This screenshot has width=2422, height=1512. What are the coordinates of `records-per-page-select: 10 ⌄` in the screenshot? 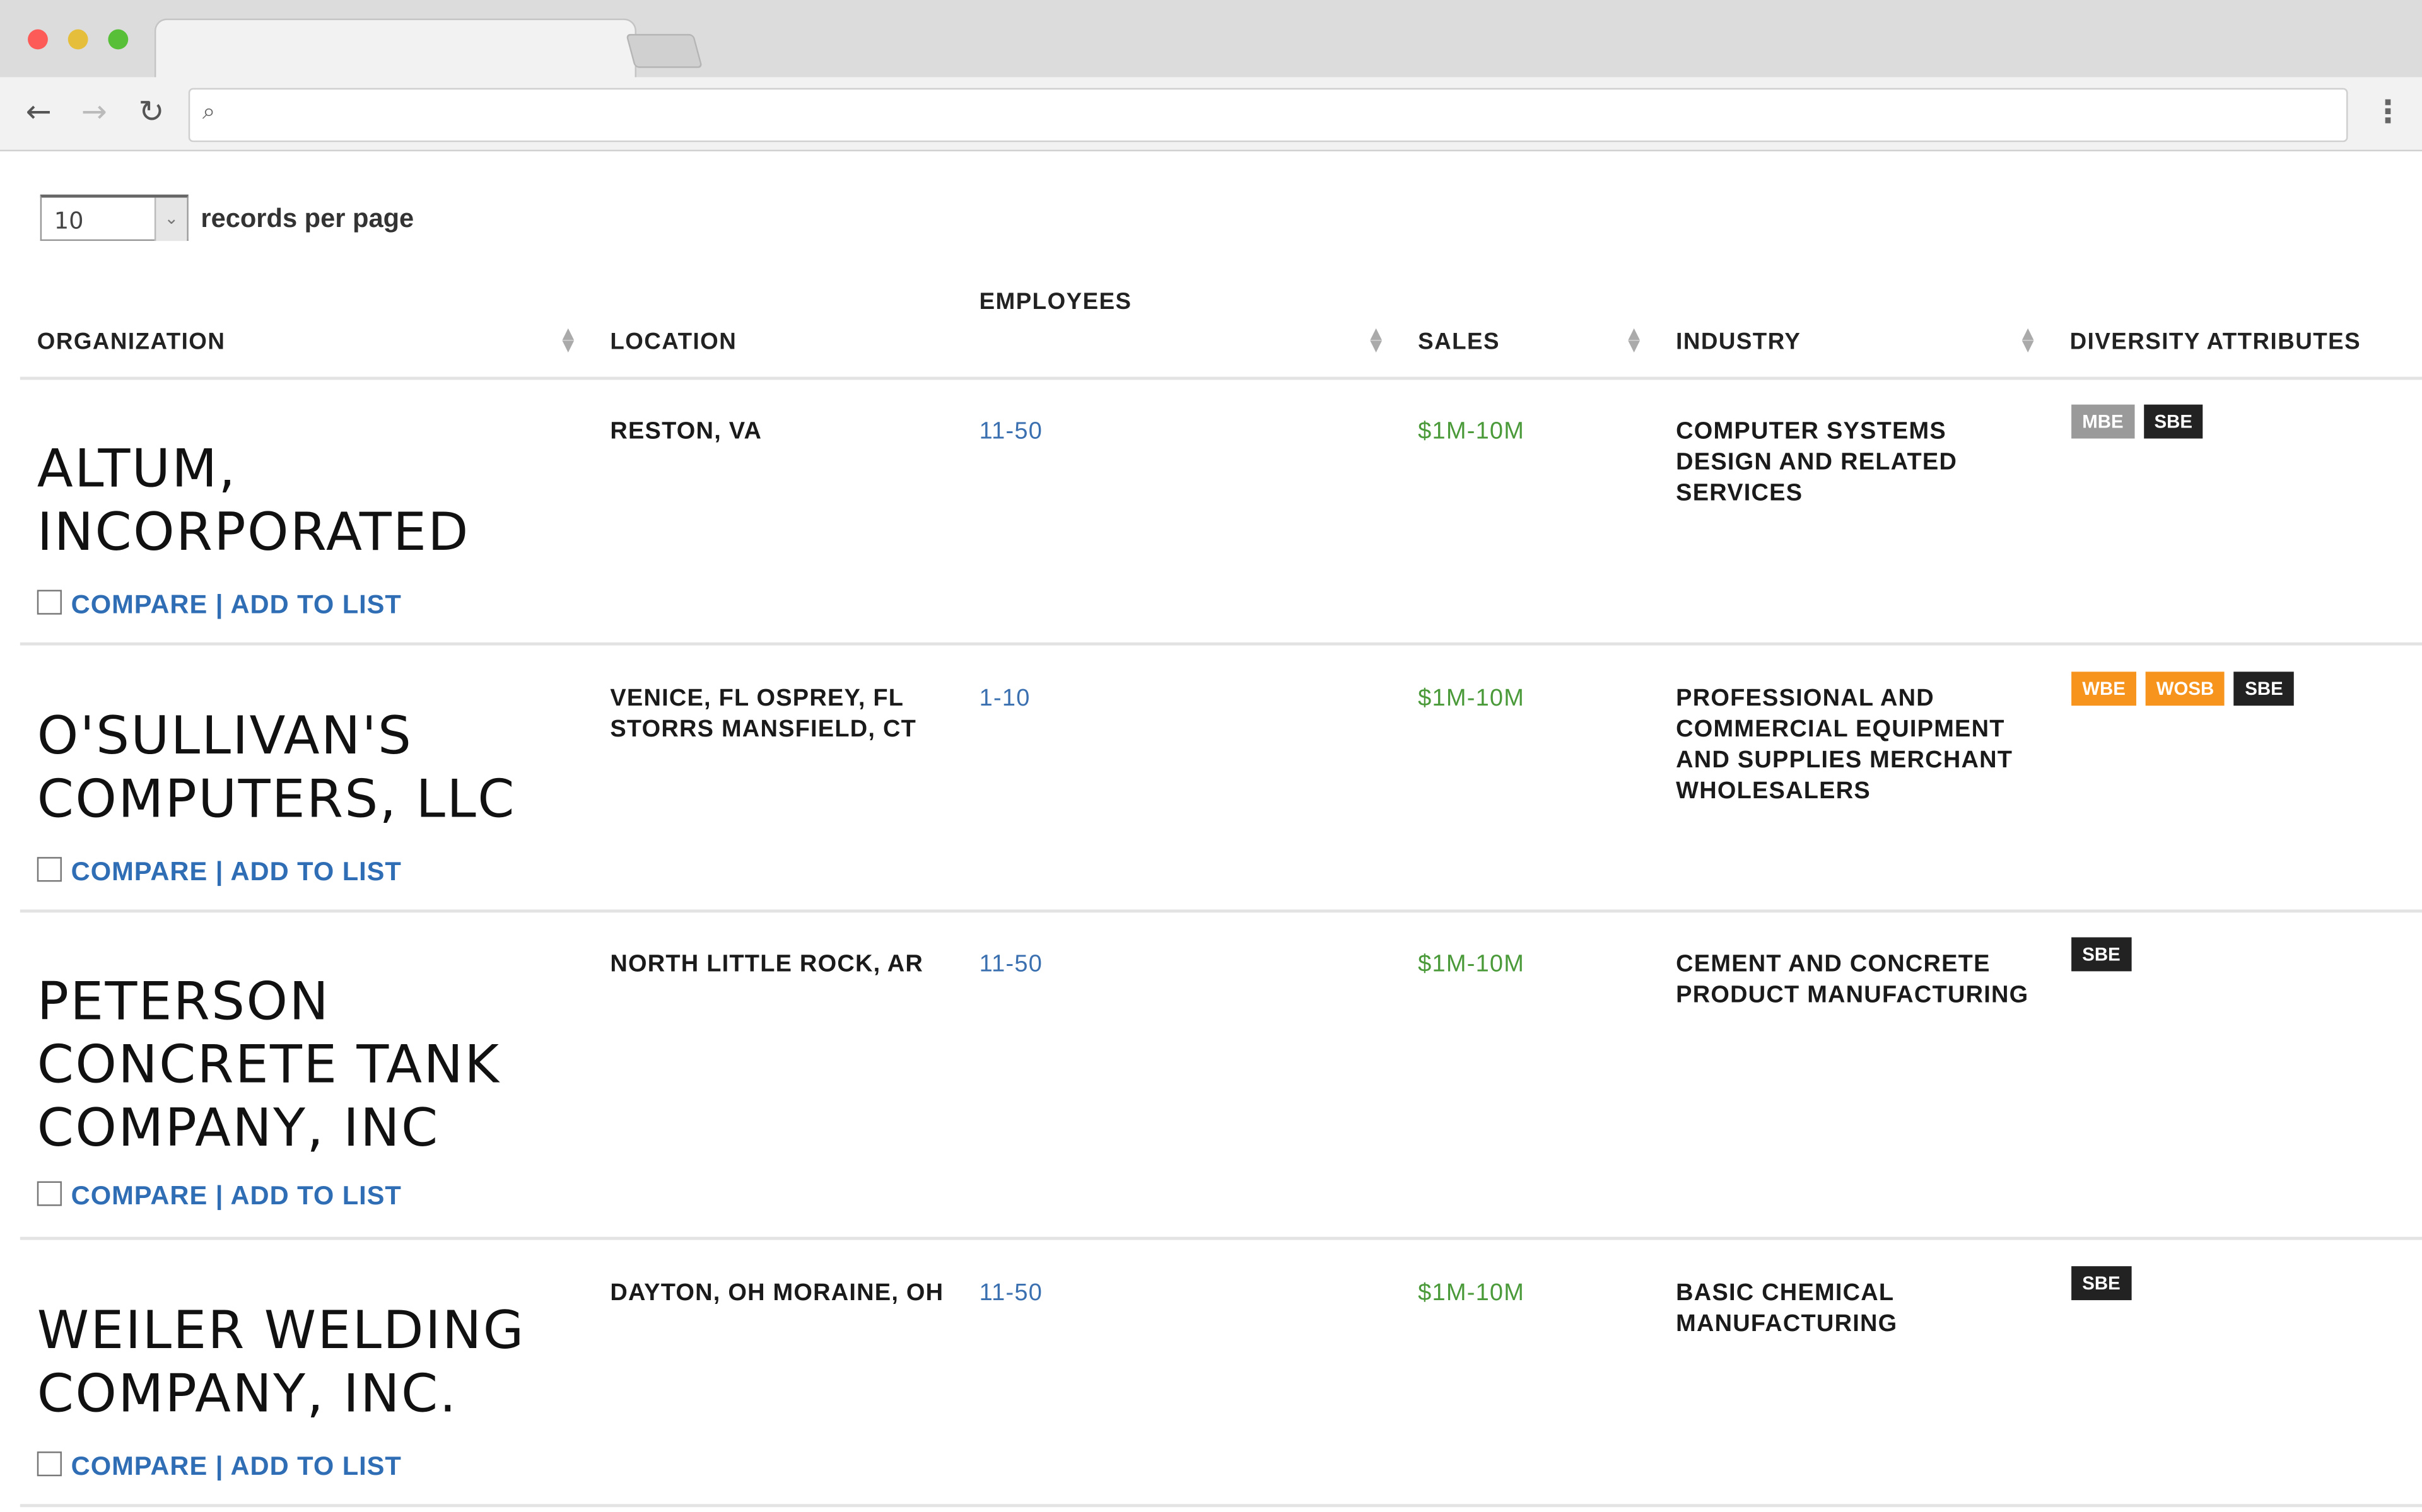 It's located at (114, 218).